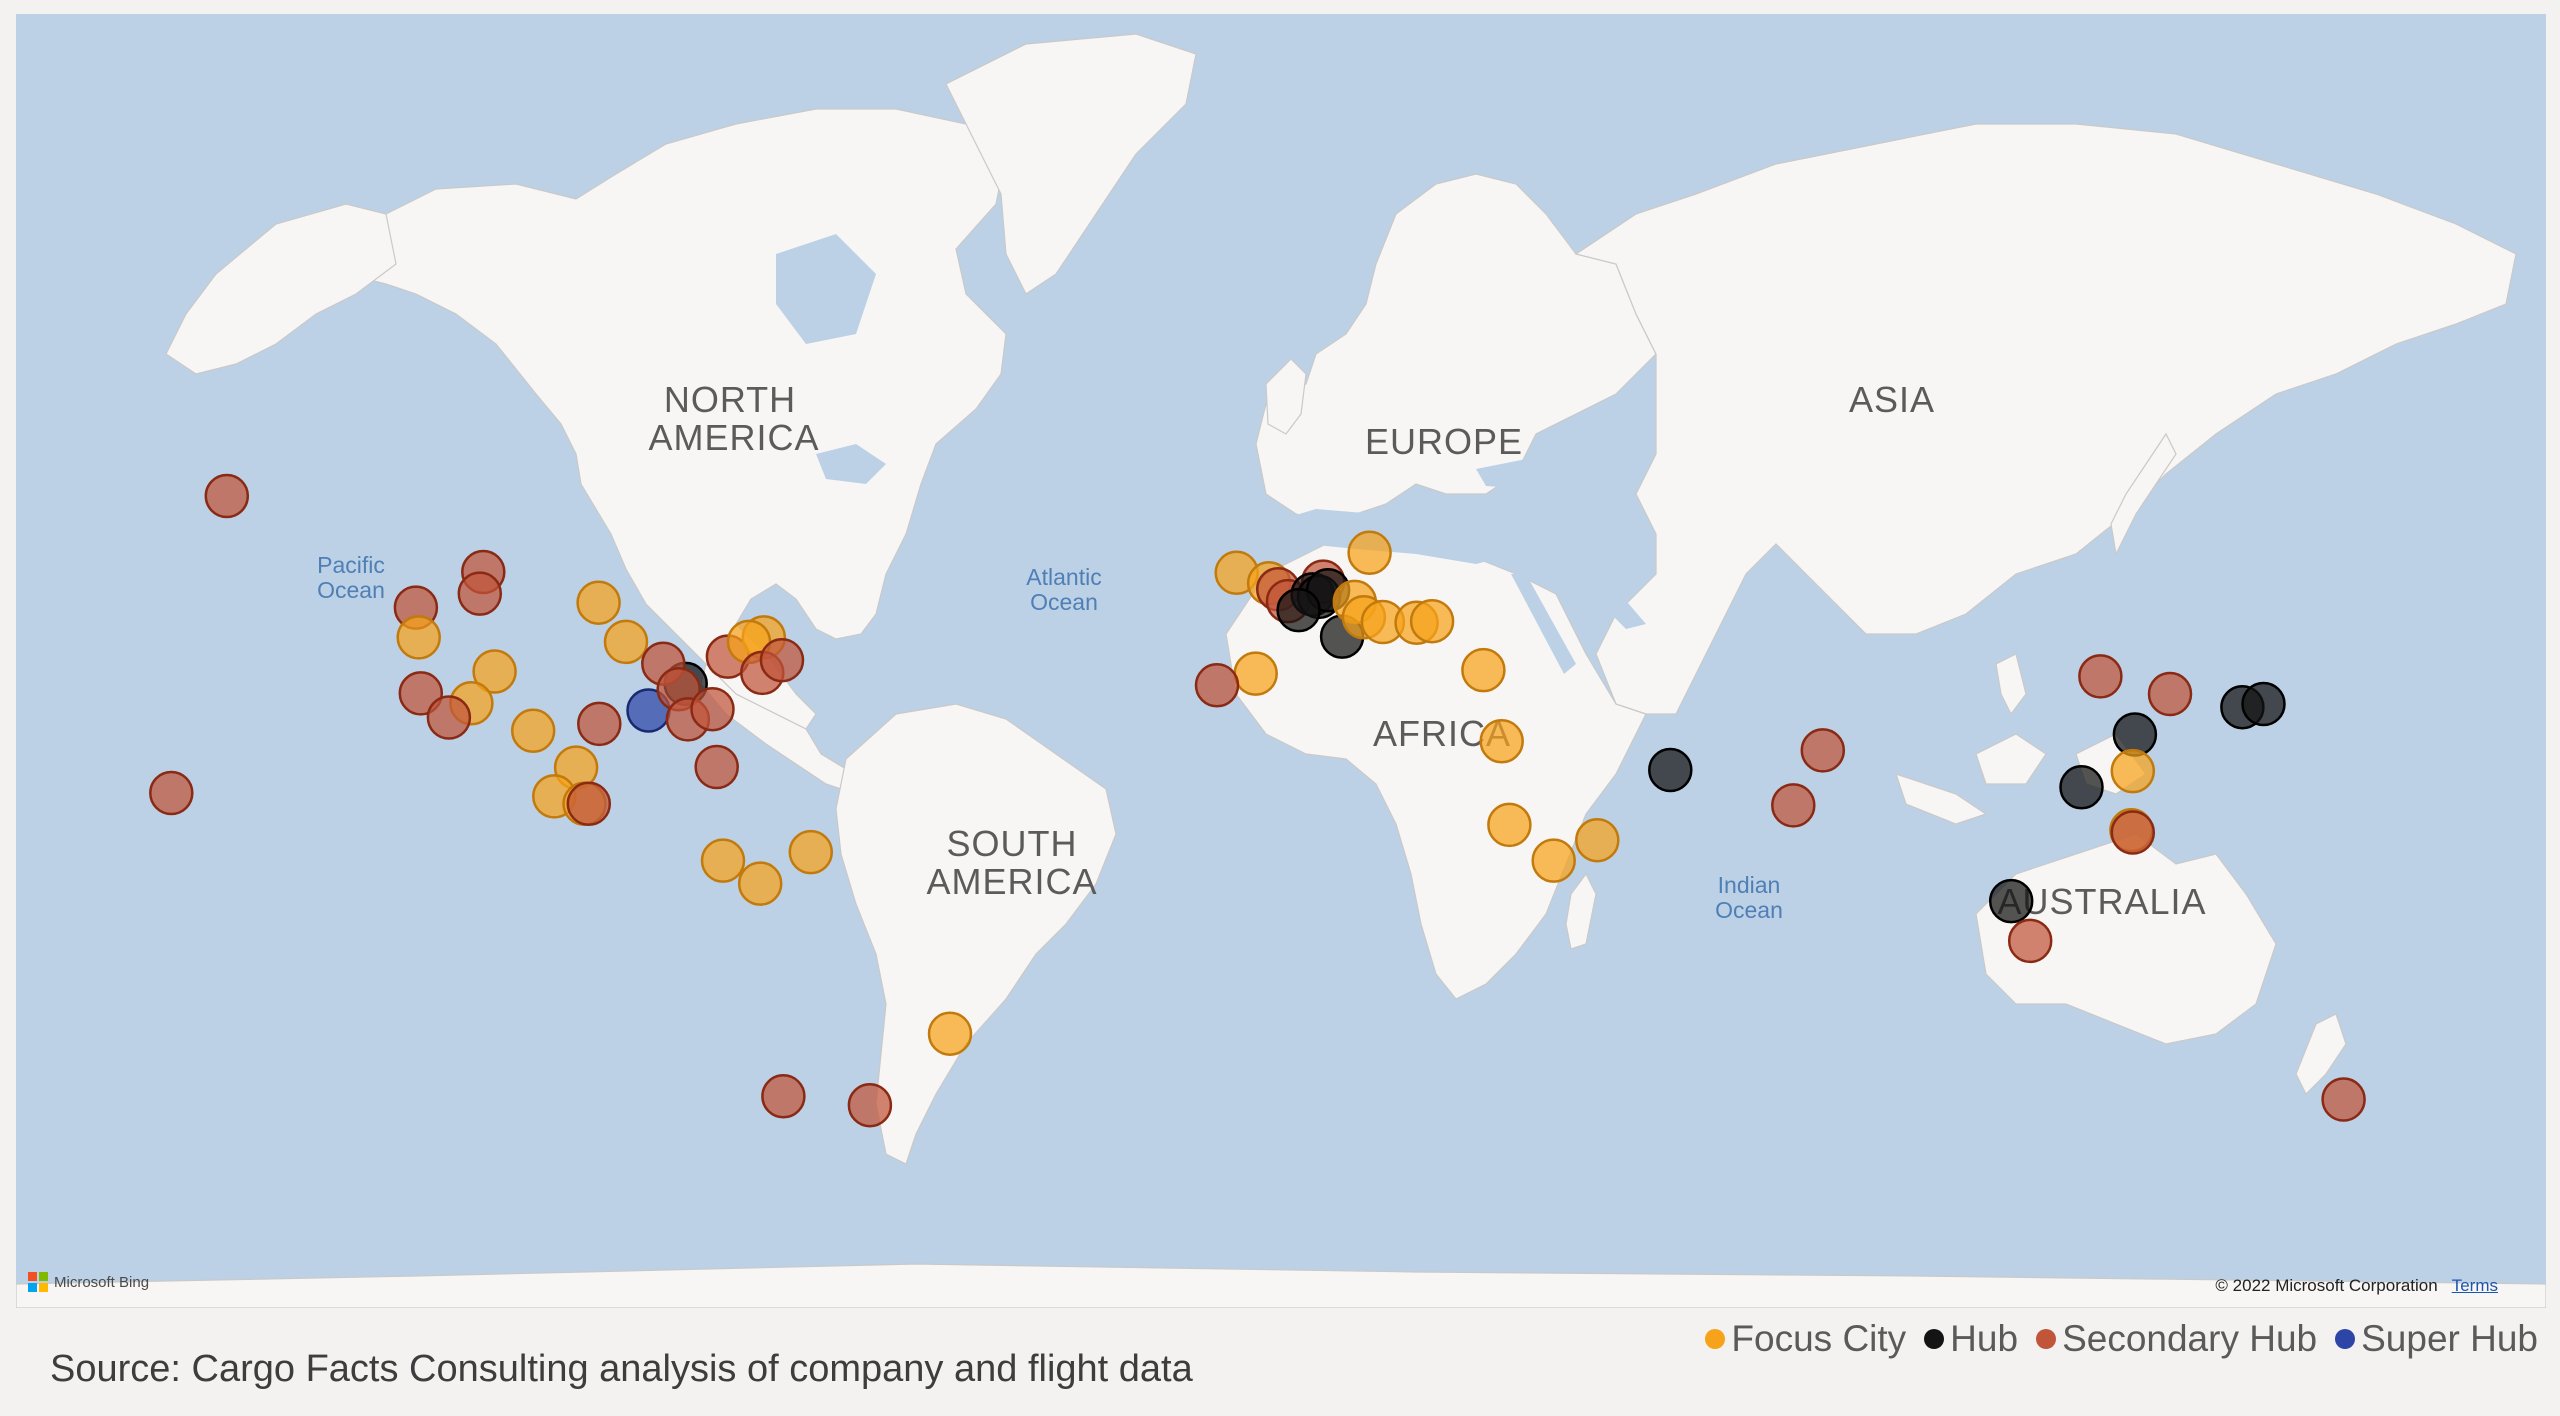 The image size is (2560, 1416). I want to click on label-indian-2: Ocean, so click(1749, 910).